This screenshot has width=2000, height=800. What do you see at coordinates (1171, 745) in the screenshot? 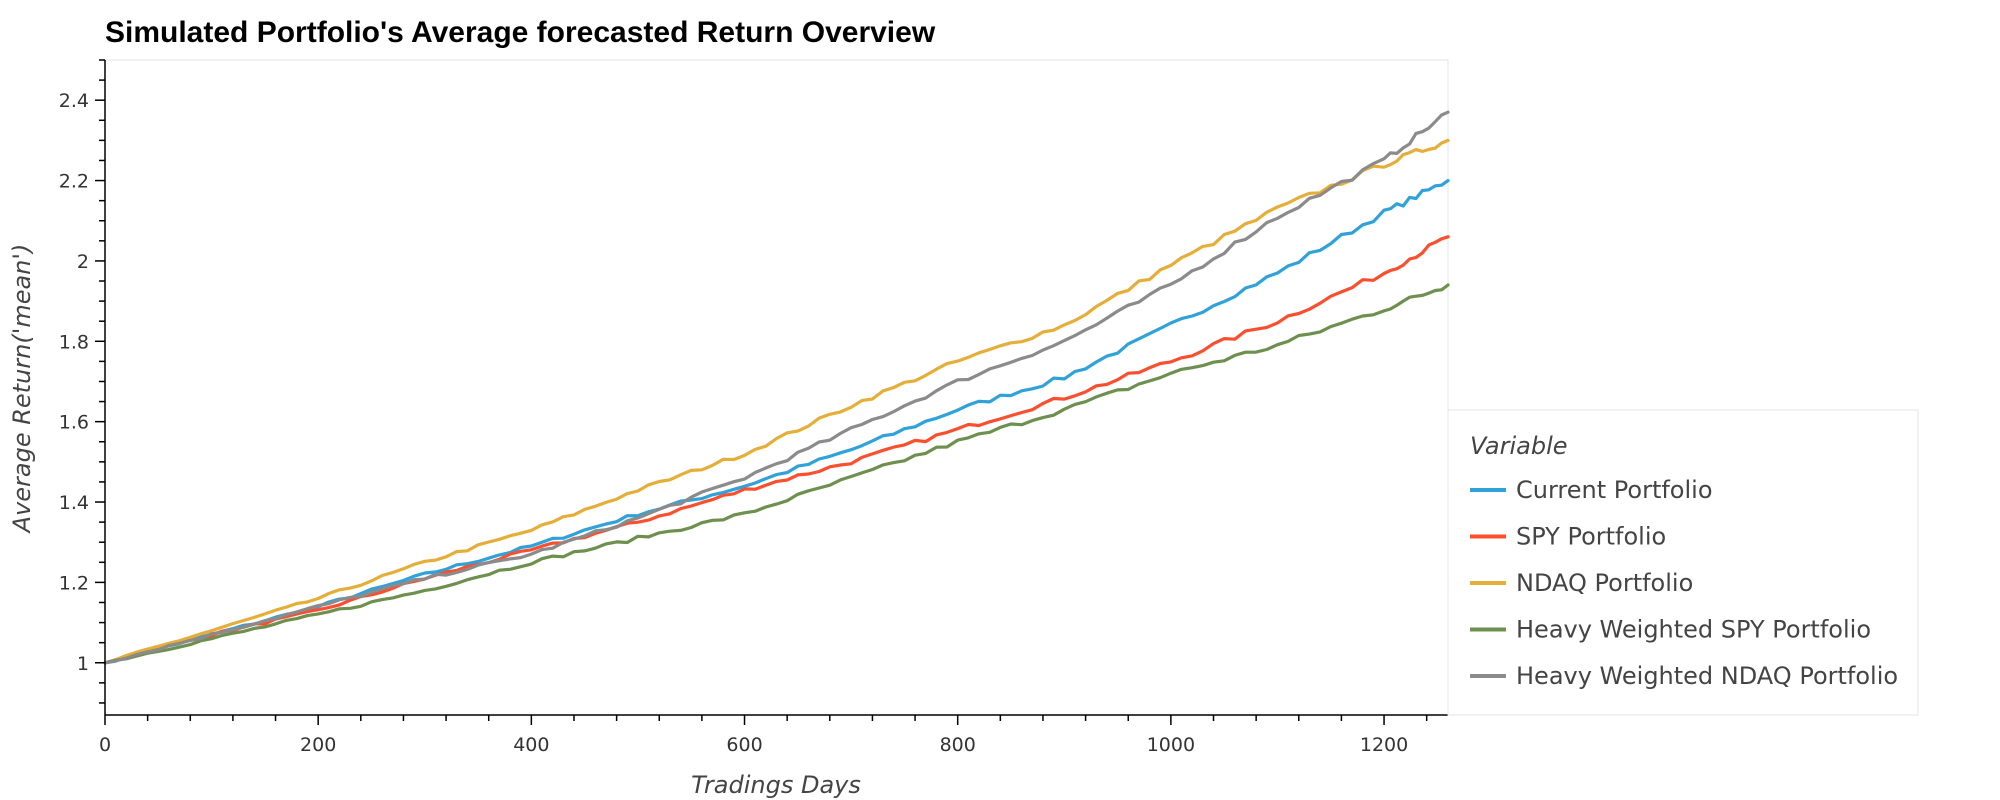
I see `x-tick-label: 1000` at bounding box center [1171, 745].